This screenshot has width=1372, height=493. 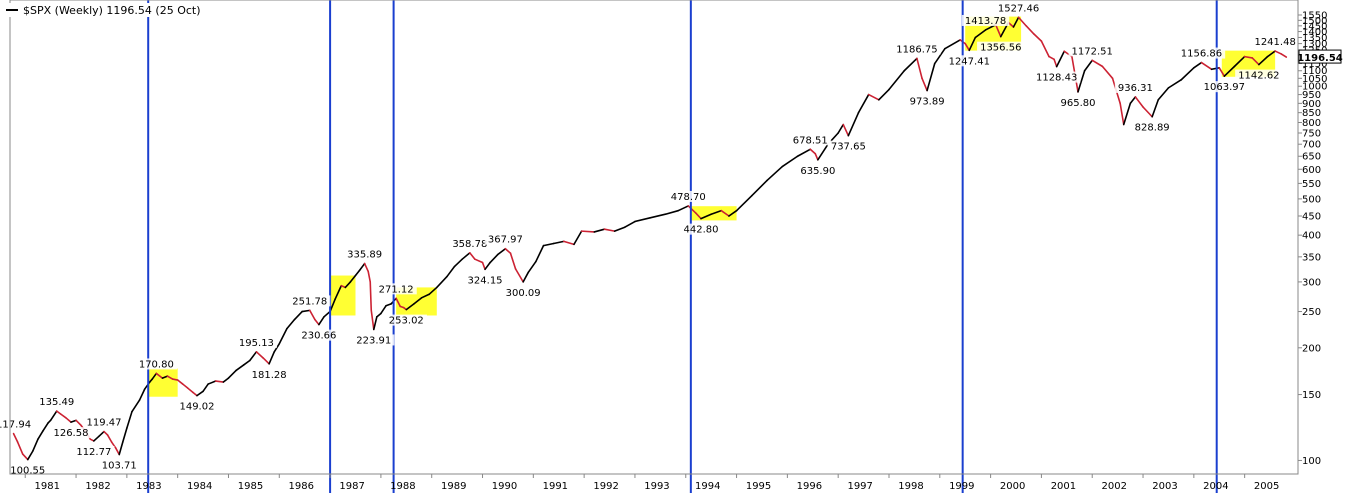 What do you see at coordinates (1311, 184) in the screenshot?
I see `y-tick-label: 550` at bounding box center [1311, 184].